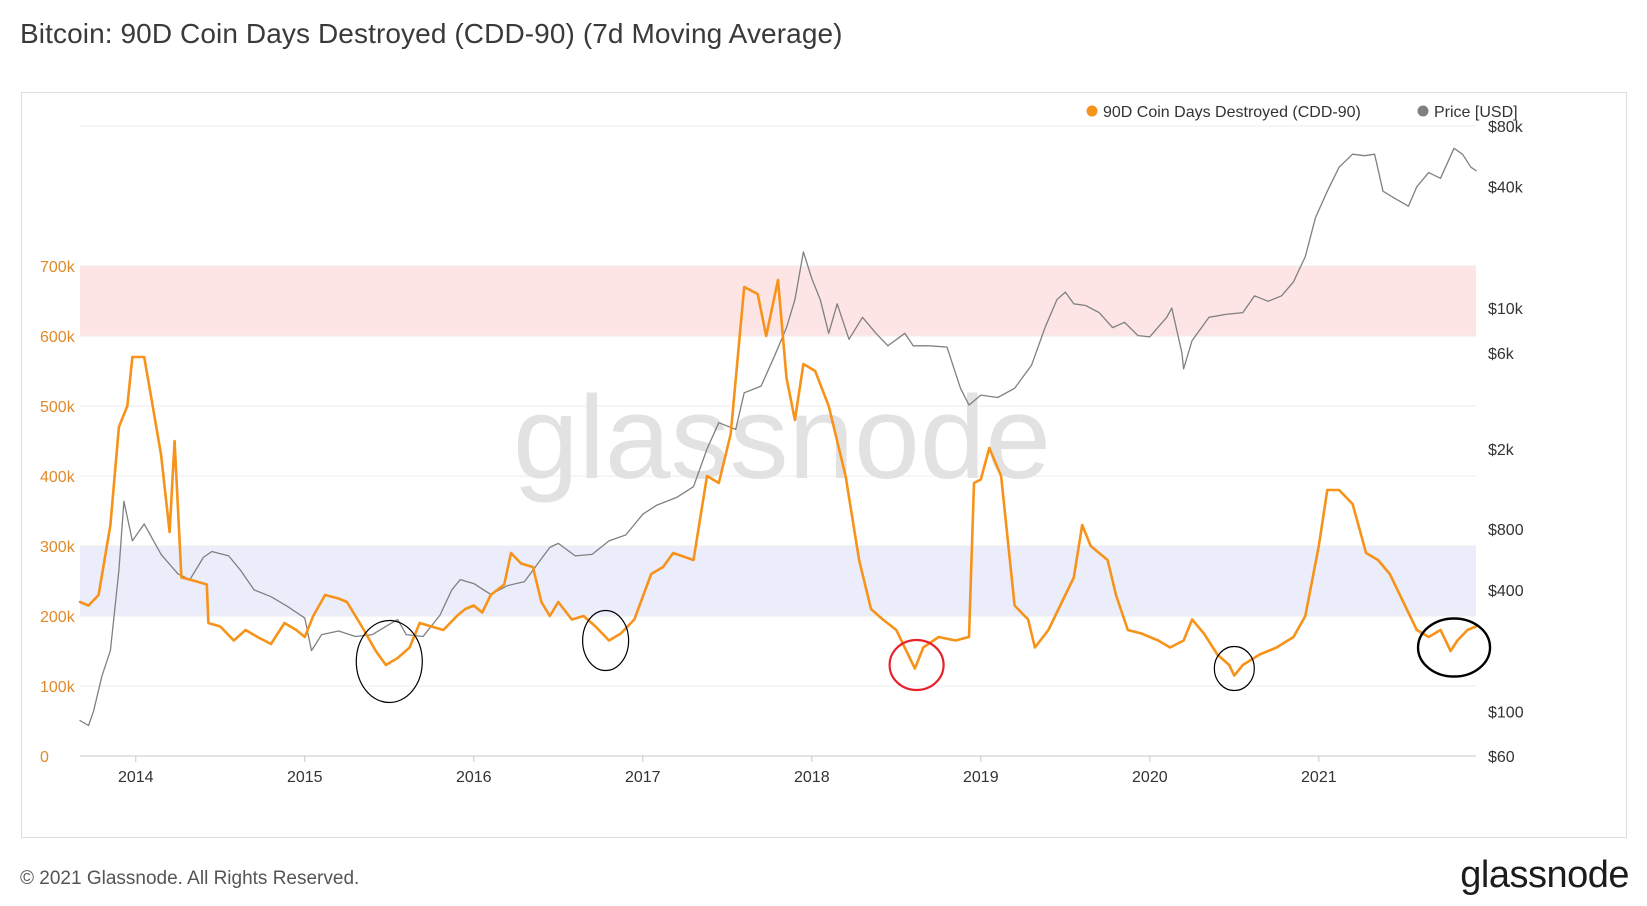  What do you see at coordinates (1506, 591) in the screenshot?
I see `y-right-tick-label: $400` at bounding box center [1506, 591].